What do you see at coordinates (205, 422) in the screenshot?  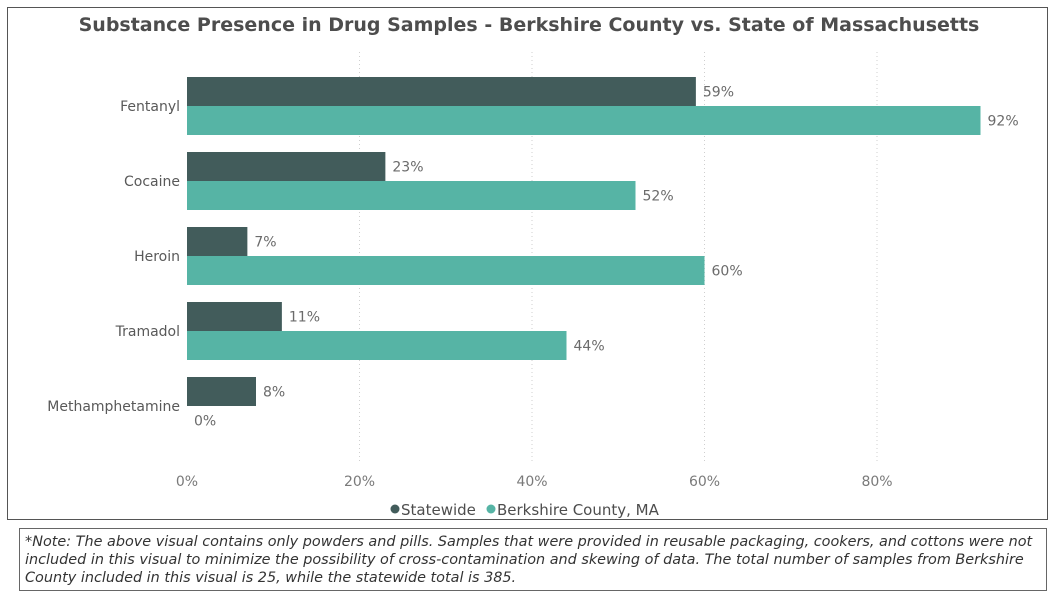 I see `data-label: 0%` at bounding box center [205, 422].